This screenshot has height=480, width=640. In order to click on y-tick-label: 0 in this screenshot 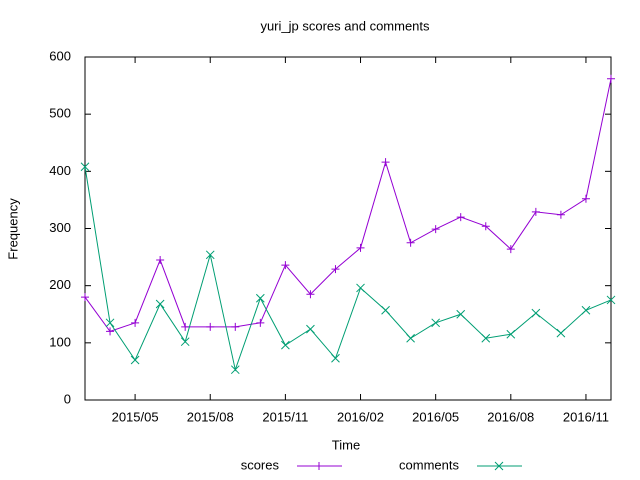, I will do `click(67, 398)`.